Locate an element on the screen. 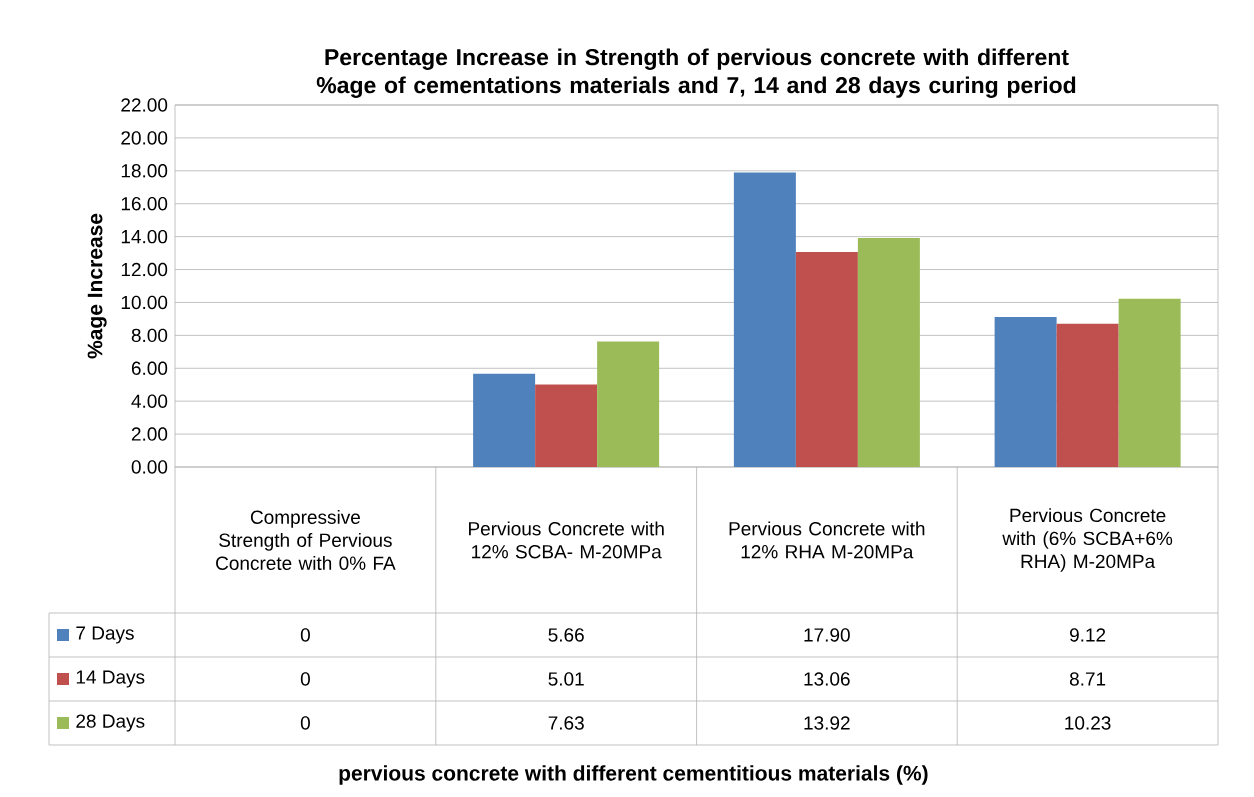 The width and height of the screenshot is (1254, 797). data-label: 10.23 is located at coordinates (1088, 723).